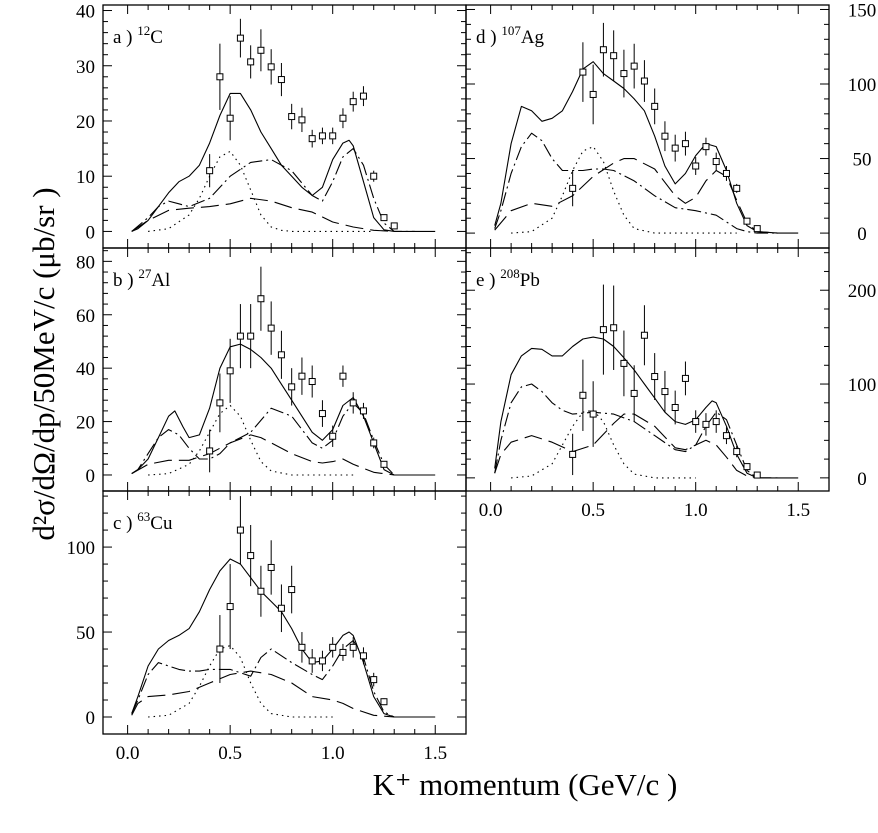  Describe the element at coordinates (862, 291) in the screenshot. I see `y-tick-label: 200` at that location.